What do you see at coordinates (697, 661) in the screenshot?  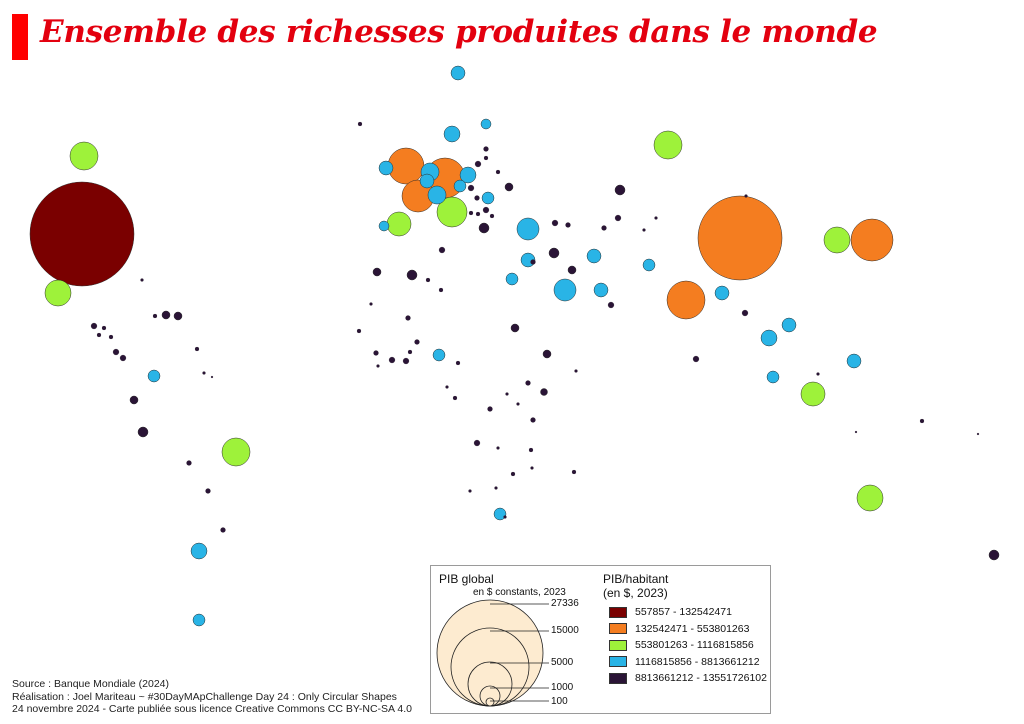 I see `class-label: 1116815856 - 8813661212` at bounding box center [697, 661].